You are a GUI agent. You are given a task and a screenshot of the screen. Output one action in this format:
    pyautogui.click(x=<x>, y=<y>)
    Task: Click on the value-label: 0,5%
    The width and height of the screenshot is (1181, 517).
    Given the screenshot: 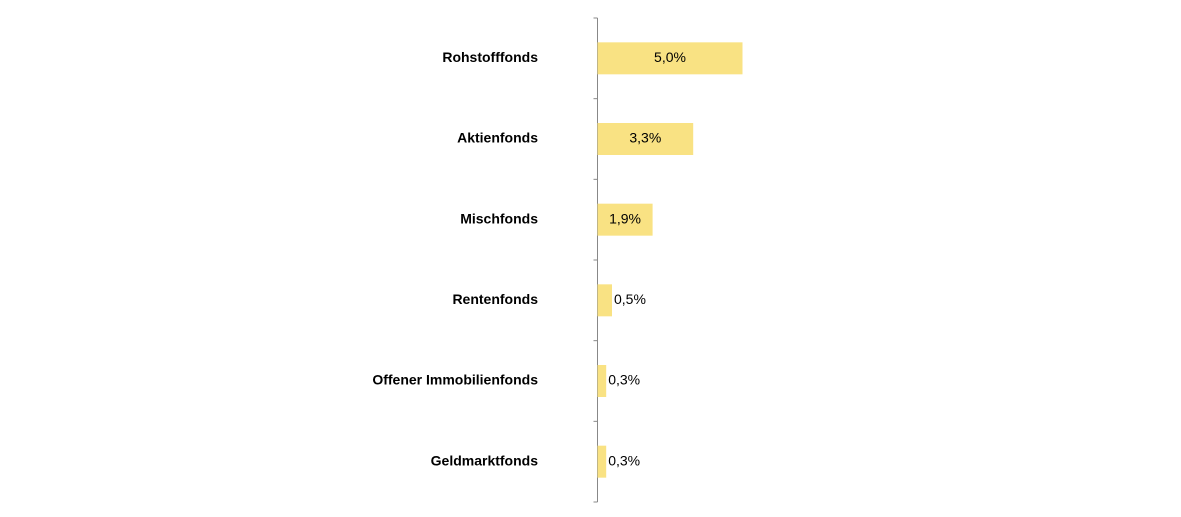 What is the action you would take?
    pyautogui.click(x=630, y=299)
    